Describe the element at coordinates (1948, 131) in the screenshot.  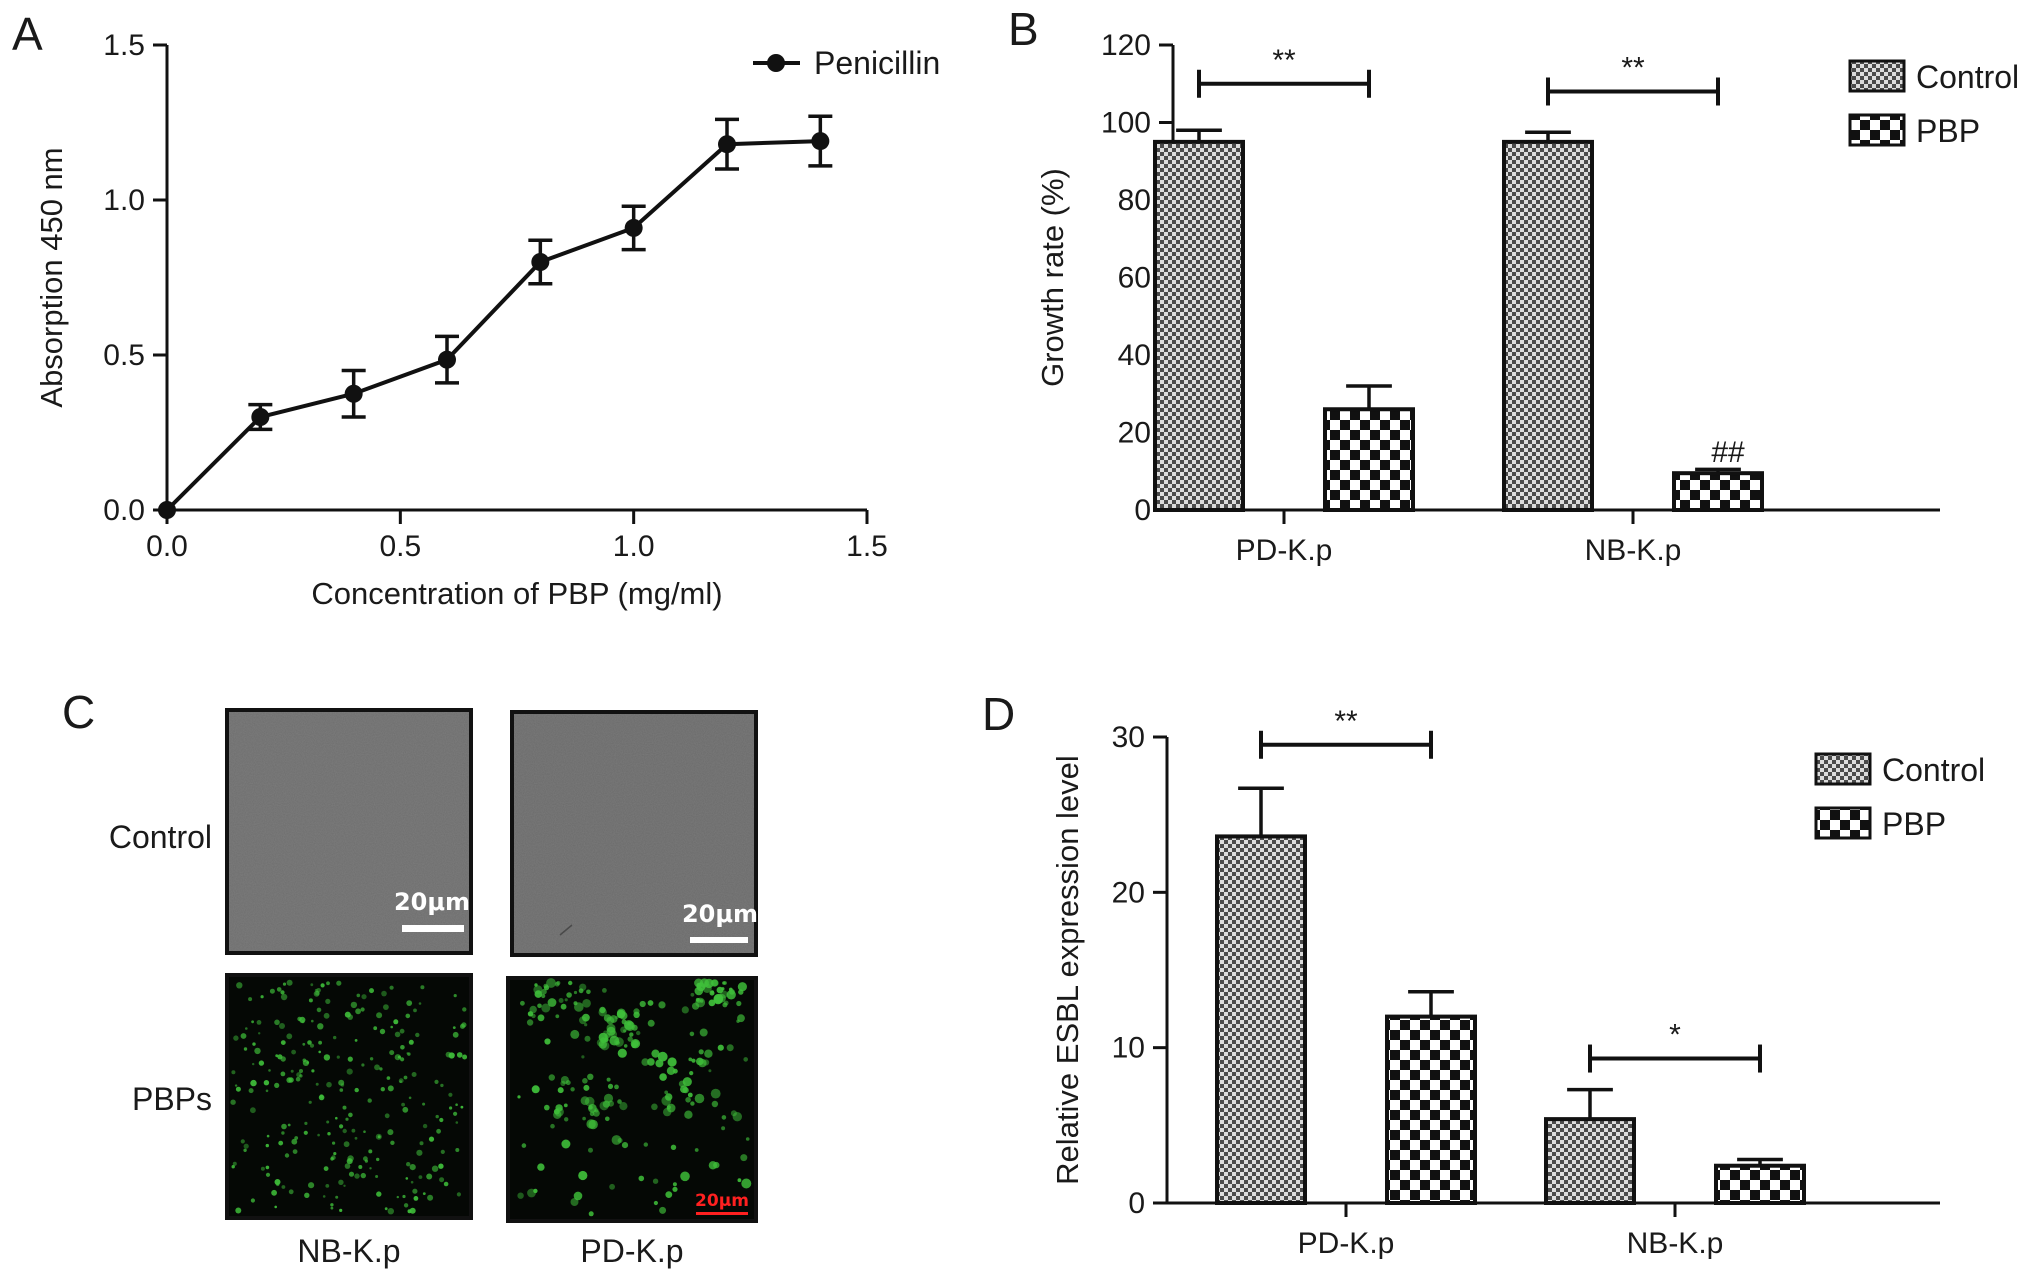
I see `legend-label-pbp: PBP` at that location.